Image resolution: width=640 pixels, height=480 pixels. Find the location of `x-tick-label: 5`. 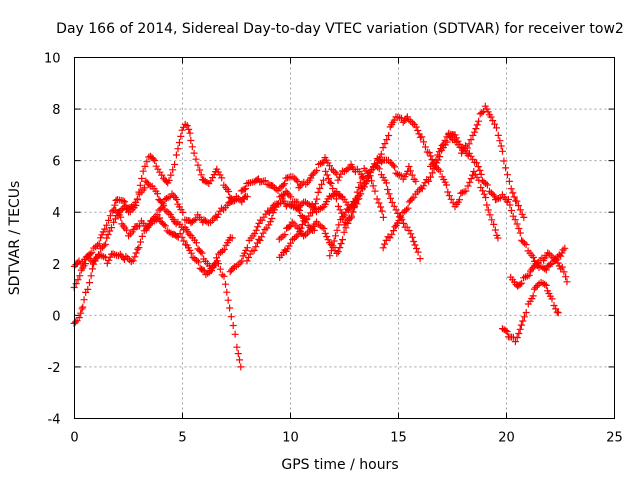

x-tick-label: 5 is located at coordinates (182, 438).